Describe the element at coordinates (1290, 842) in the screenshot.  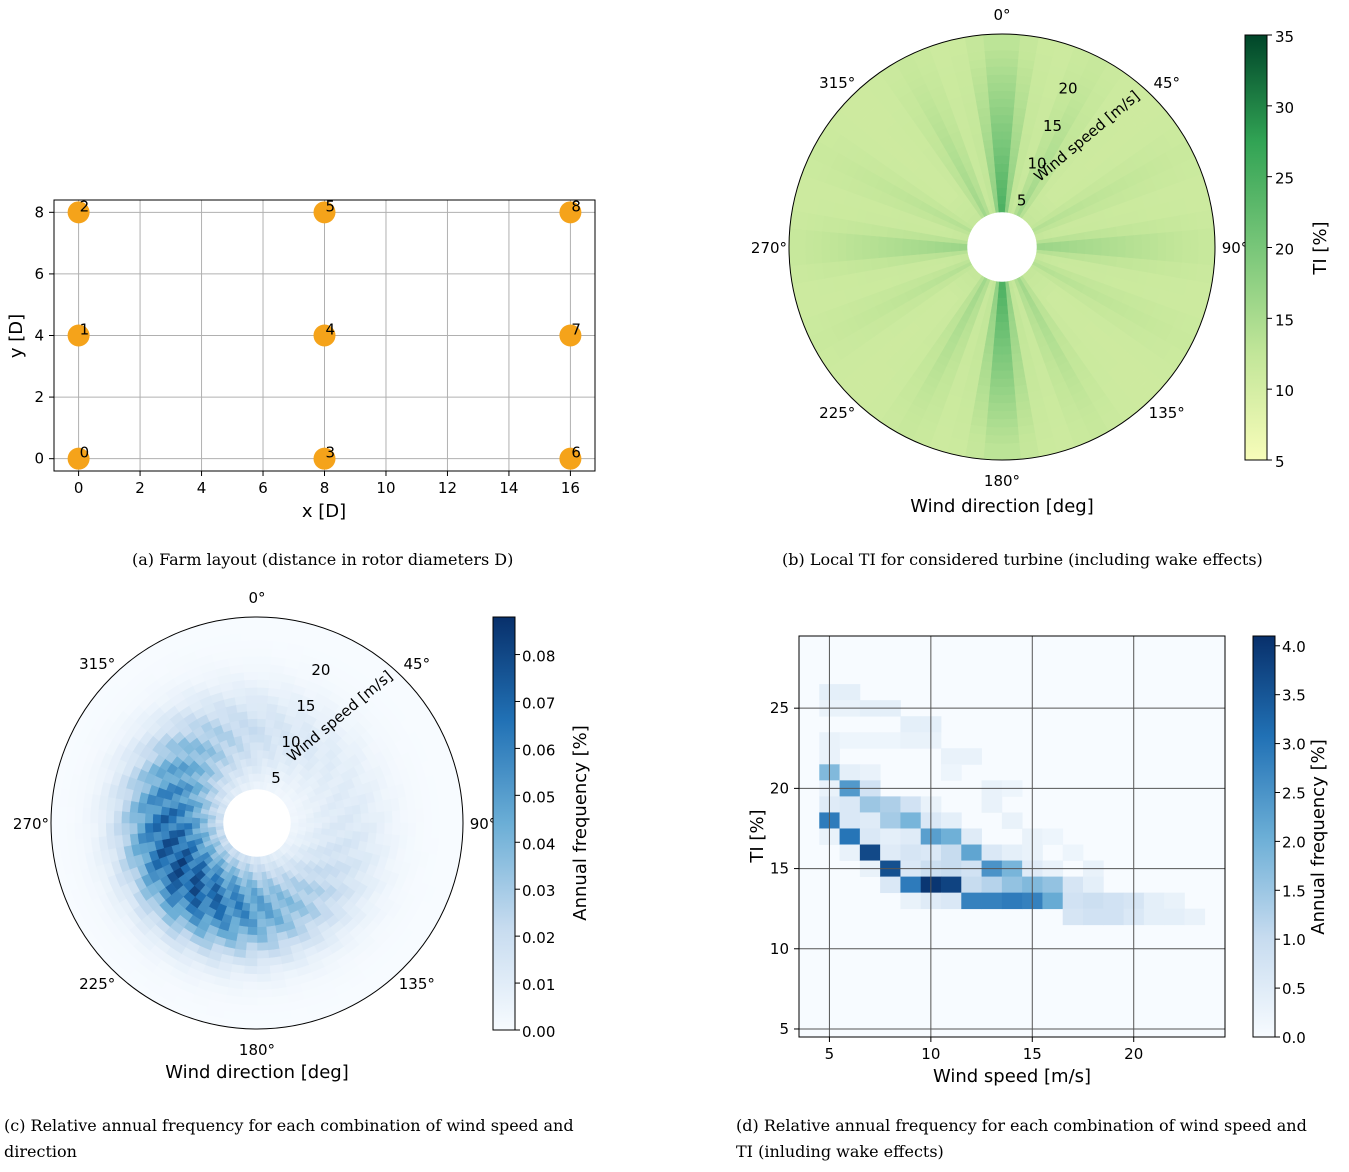
I see `colorbar-ticks: 0.0 0.5 1.0 1.5 2.0 2.5 3.0 3.5 4.0` at that location.